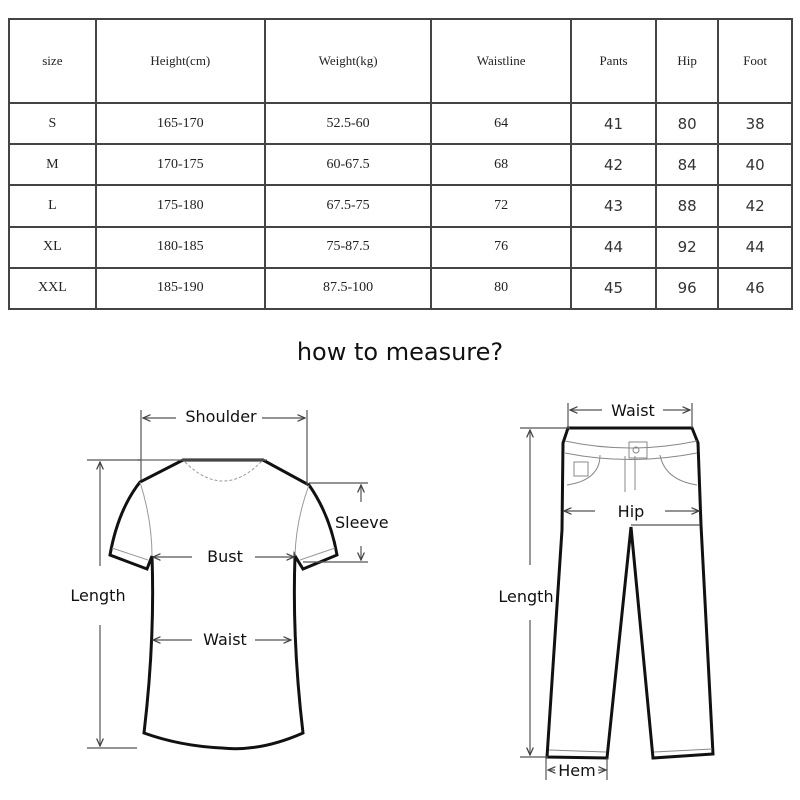  I want to click on table-row: XL 180-185 75-87.5 76 44 92 44, so click(400, 247).